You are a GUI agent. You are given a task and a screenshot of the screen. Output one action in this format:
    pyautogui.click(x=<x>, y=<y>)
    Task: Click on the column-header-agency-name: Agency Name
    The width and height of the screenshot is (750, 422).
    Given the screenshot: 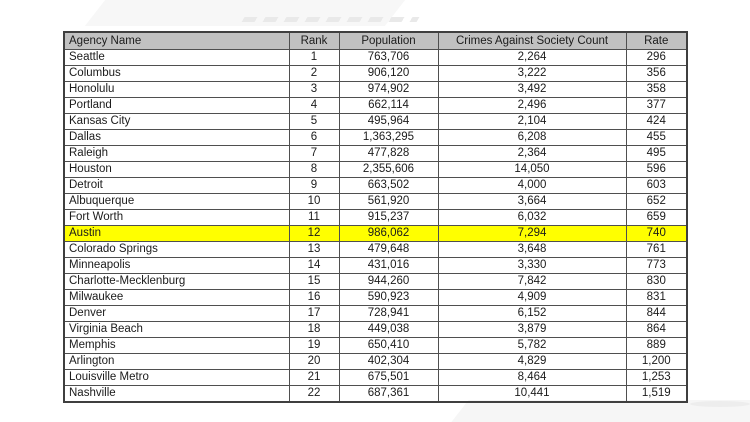 What is the action you would take?
    pyautogui.click(x=176, y=40)
    